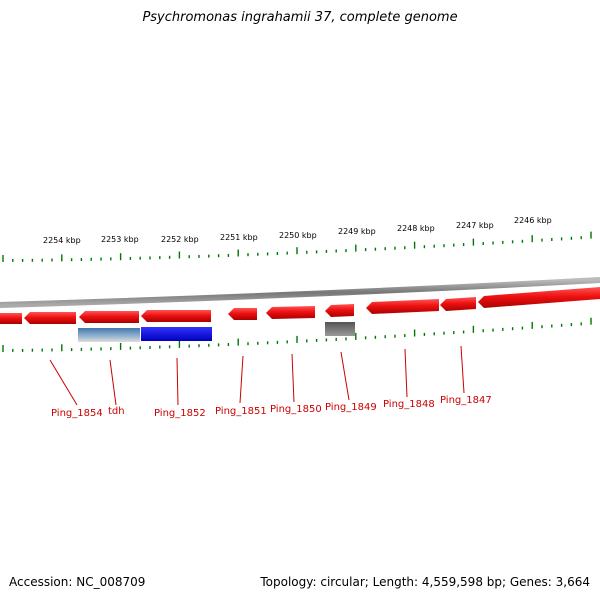 This screenshot has height=600, width=600. What do you see at coordinates (109, 335) in the screenshot?
I see `feature-tdh-bar` at bounding box center [109, 335].